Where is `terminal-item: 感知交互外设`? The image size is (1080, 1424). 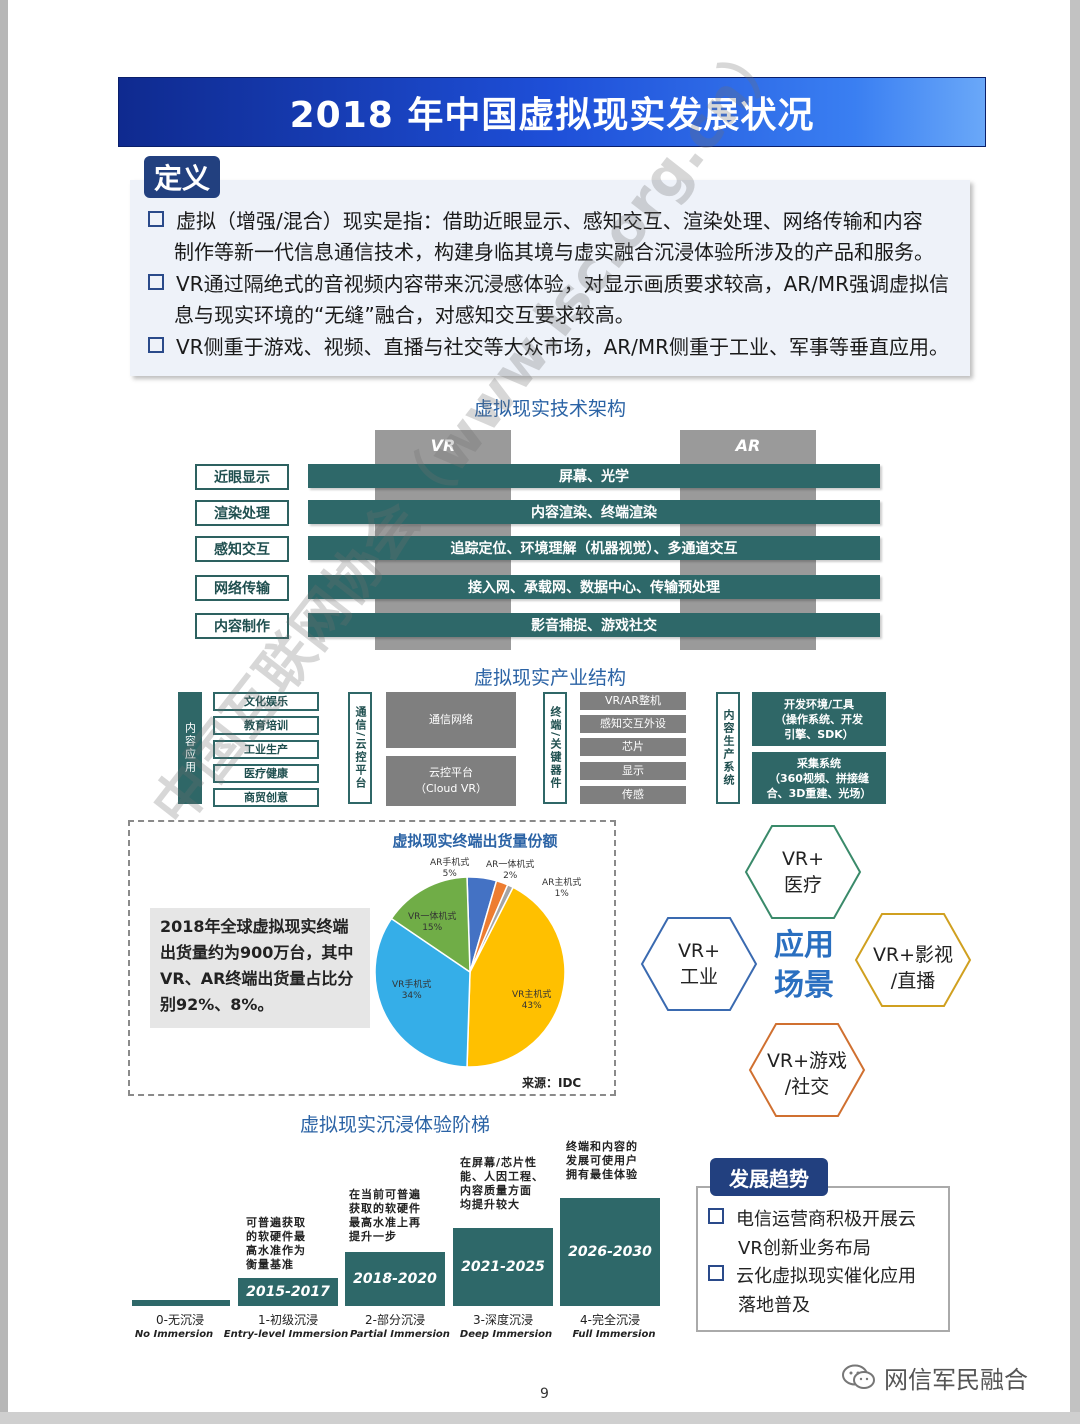
terminal-item: 感知交互外设 is located at coordinates (633, 724).